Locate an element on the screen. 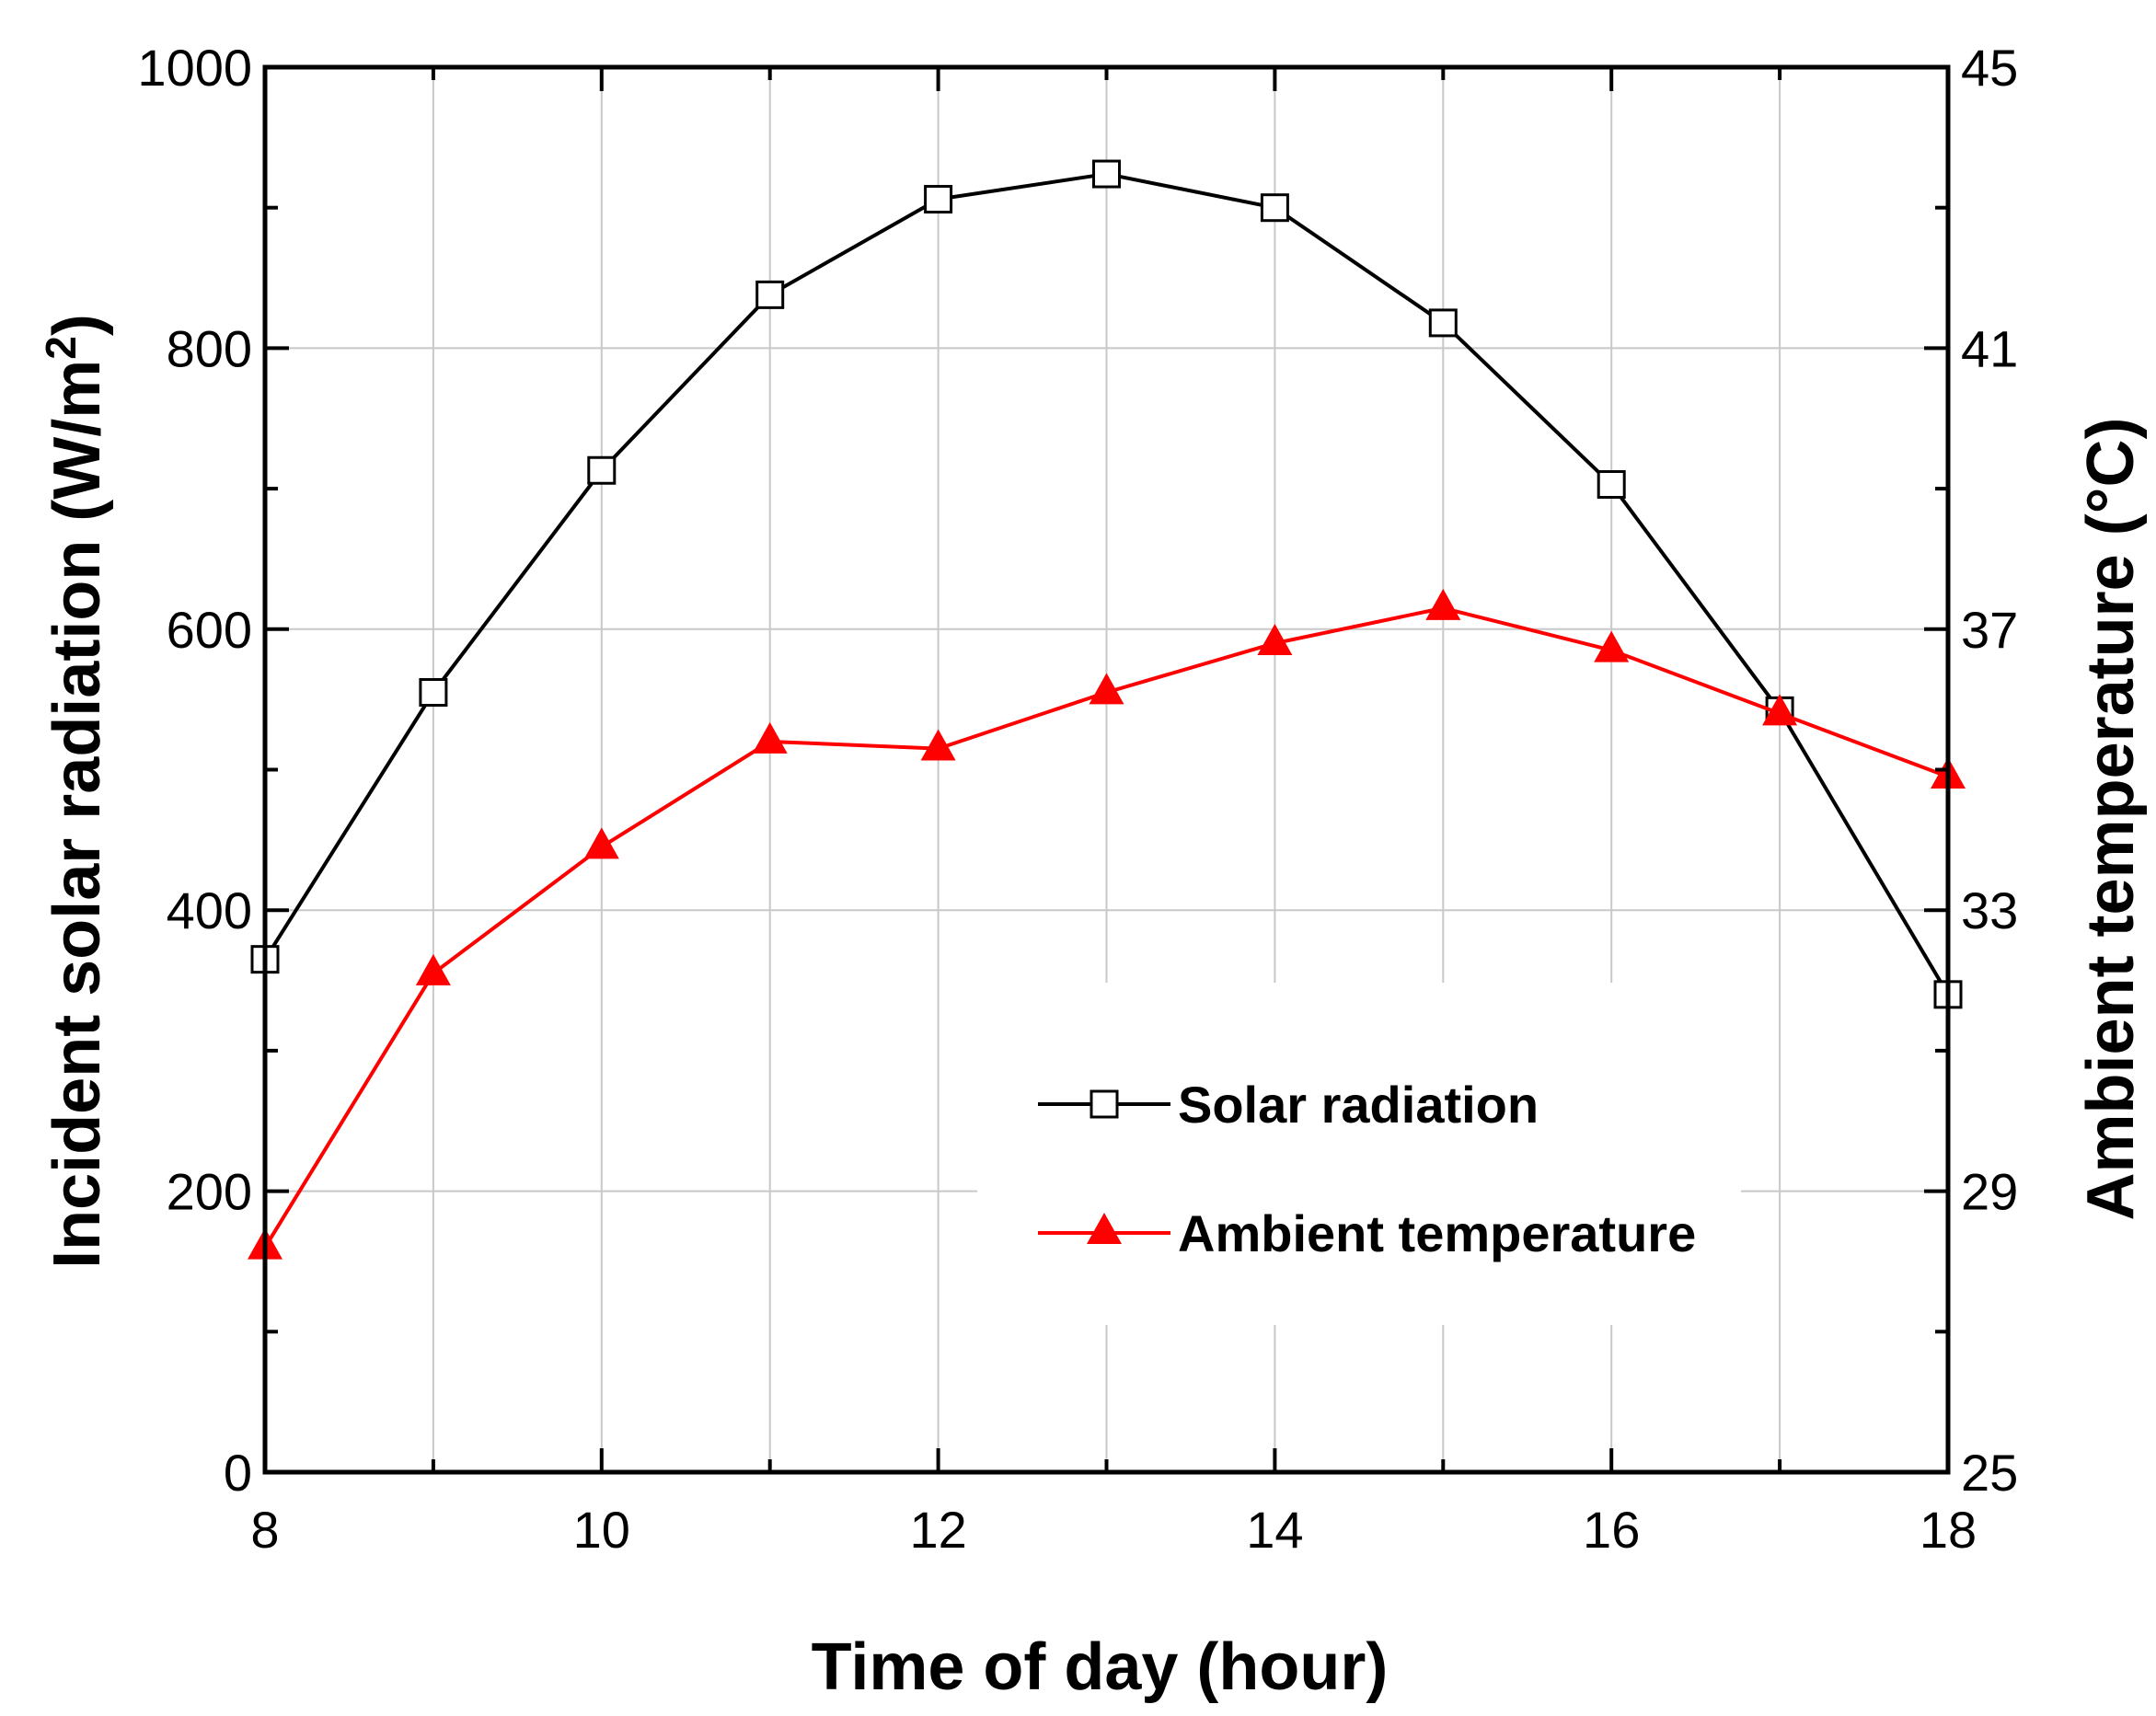 The height and width of the screenshot is (1716, 2156). y-left-title-superscript: 2 is located at coordinates (61, 348).